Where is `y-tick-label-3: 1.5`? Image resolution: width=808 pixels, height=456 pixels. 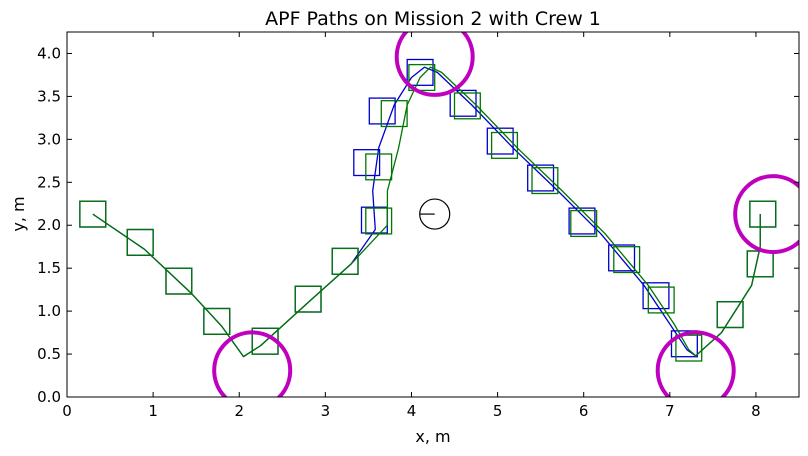
y-tick-label-3: 1.5 is located at coordinates (49, 268).